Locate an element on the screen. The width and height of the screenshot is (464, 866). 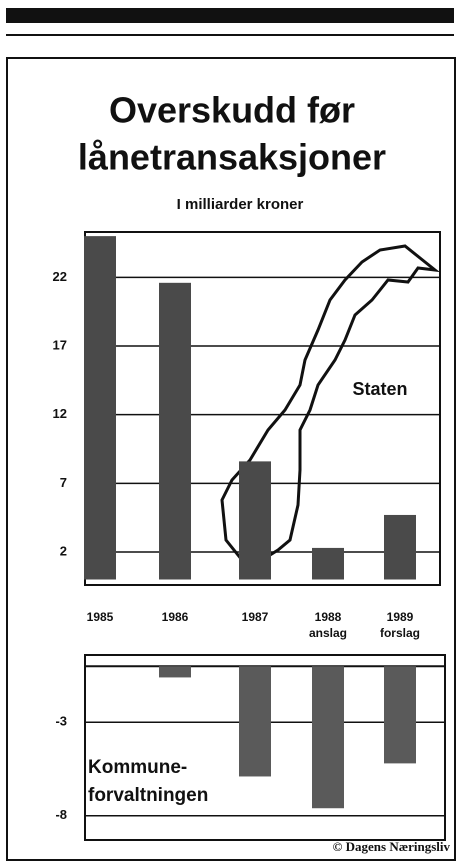
x-tick-label: 1988 is located at coordinates (328, 617).